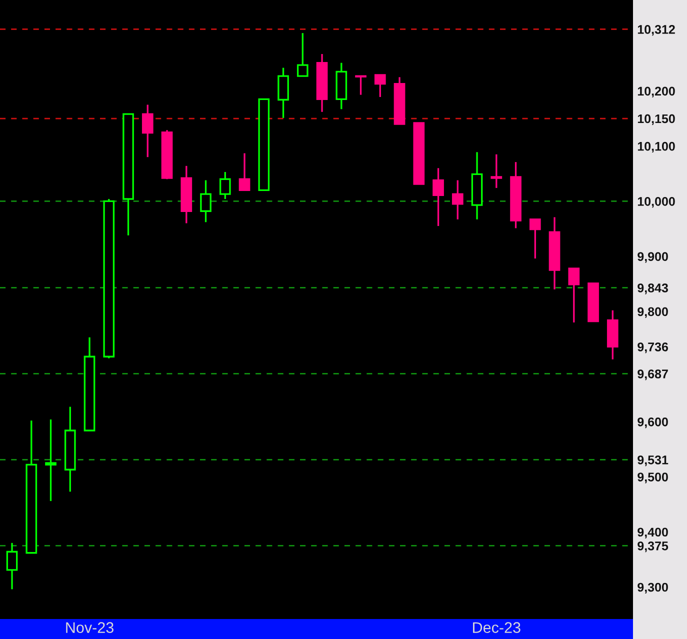 The image size is (687, 639). I want to click on y-tick-label: 9,800, so click(653, 312).